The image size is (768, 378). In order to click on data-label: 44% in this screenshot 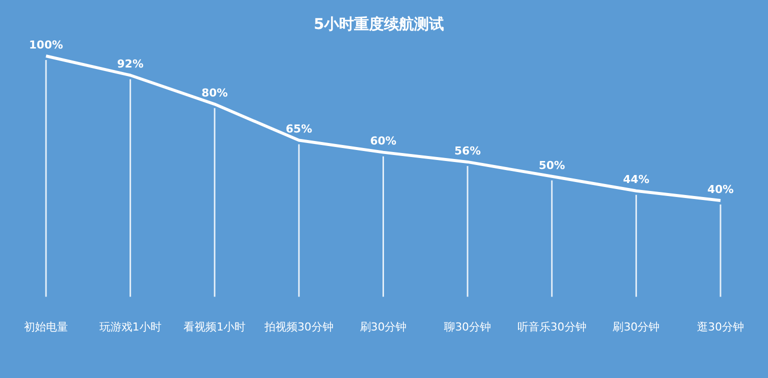, I will do `click(636, 179)`.